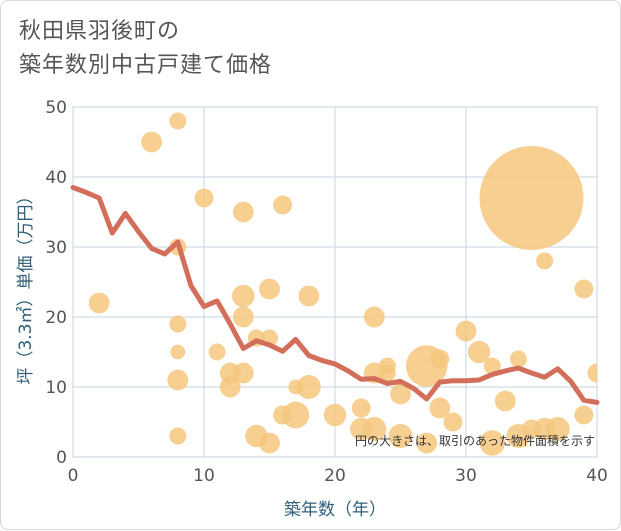 The image size is (621, 531). Describe the element at coordinates (61, 458) in the screenshot. I see `y-tick-label: 0` at that location.